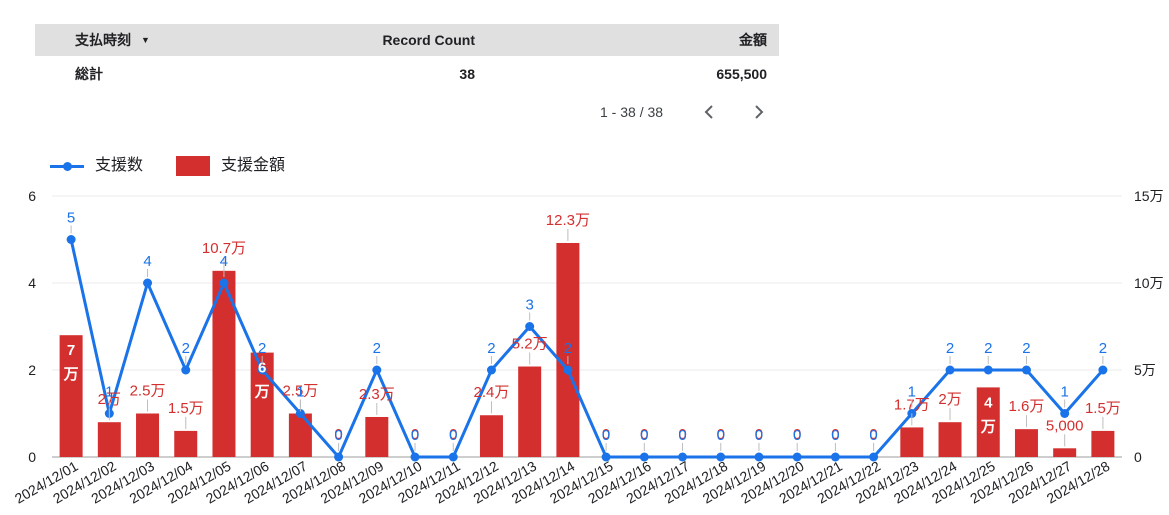 This screenshot has height=515, width=1169. Describe the element at coordinates (492, 392) in the screenshot. I see `bar-data-label: 2.4万` at that location.